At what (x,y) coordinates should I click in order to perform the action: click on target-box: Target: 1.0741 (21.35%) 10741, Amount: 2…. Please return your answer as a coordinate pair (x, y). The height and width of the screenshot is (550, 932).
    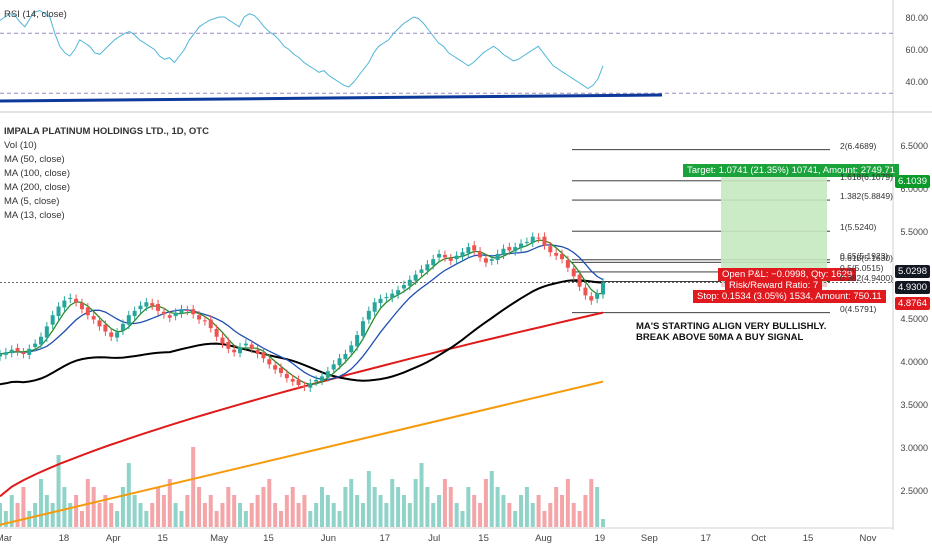
    Looking at the image, I should click on (791, 170).